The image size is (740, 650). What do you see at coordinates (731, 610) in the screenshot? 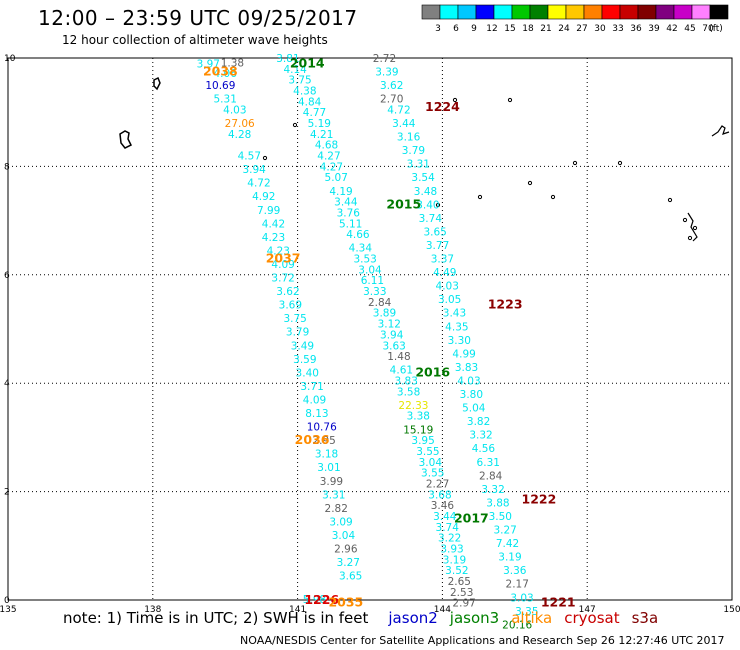
I see `x-tick-label: 150` at bounding box center [731, 610].